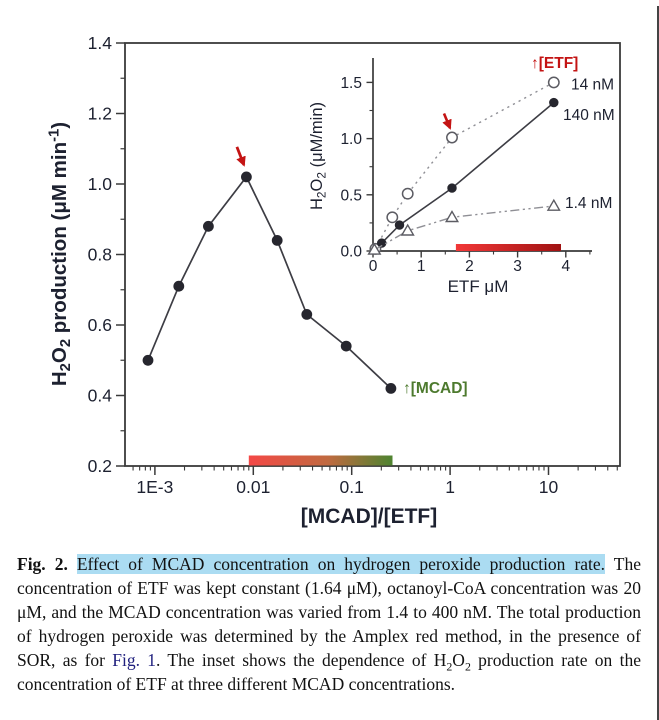  I want to click on main-x-tick-label: 1E-3, so click(154, 487).